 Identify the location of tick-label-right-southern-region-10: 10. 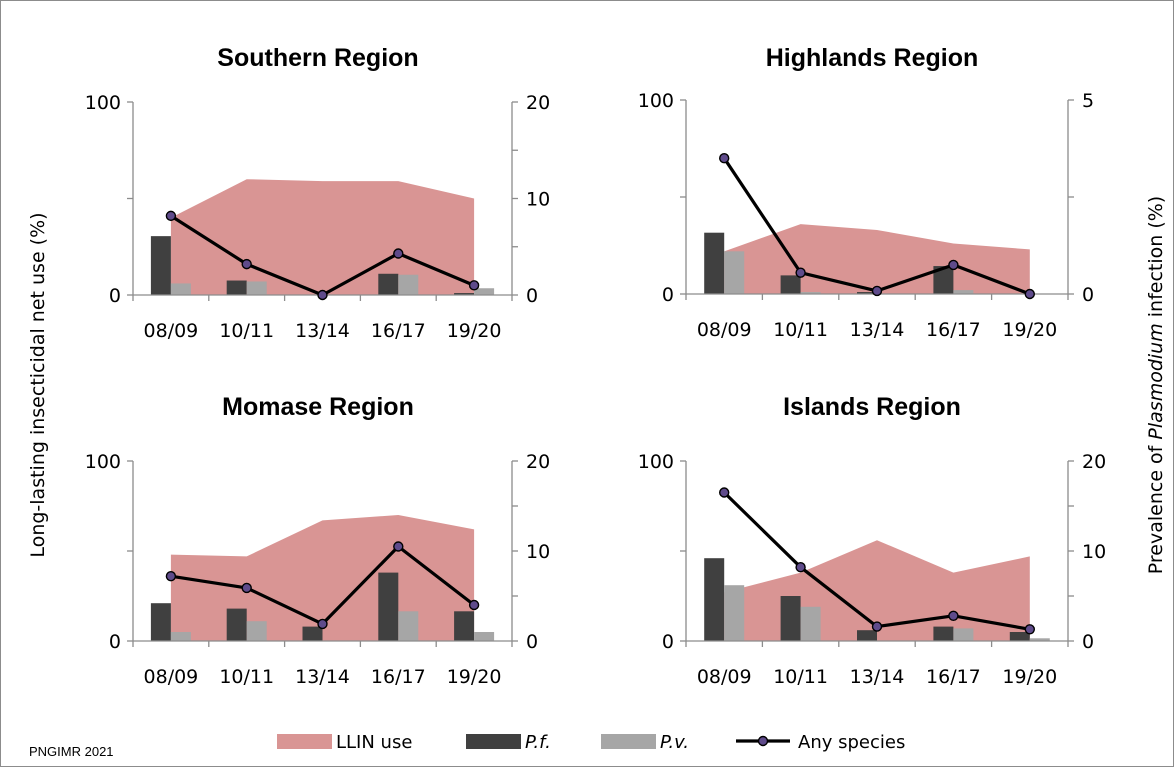
(538, 200).